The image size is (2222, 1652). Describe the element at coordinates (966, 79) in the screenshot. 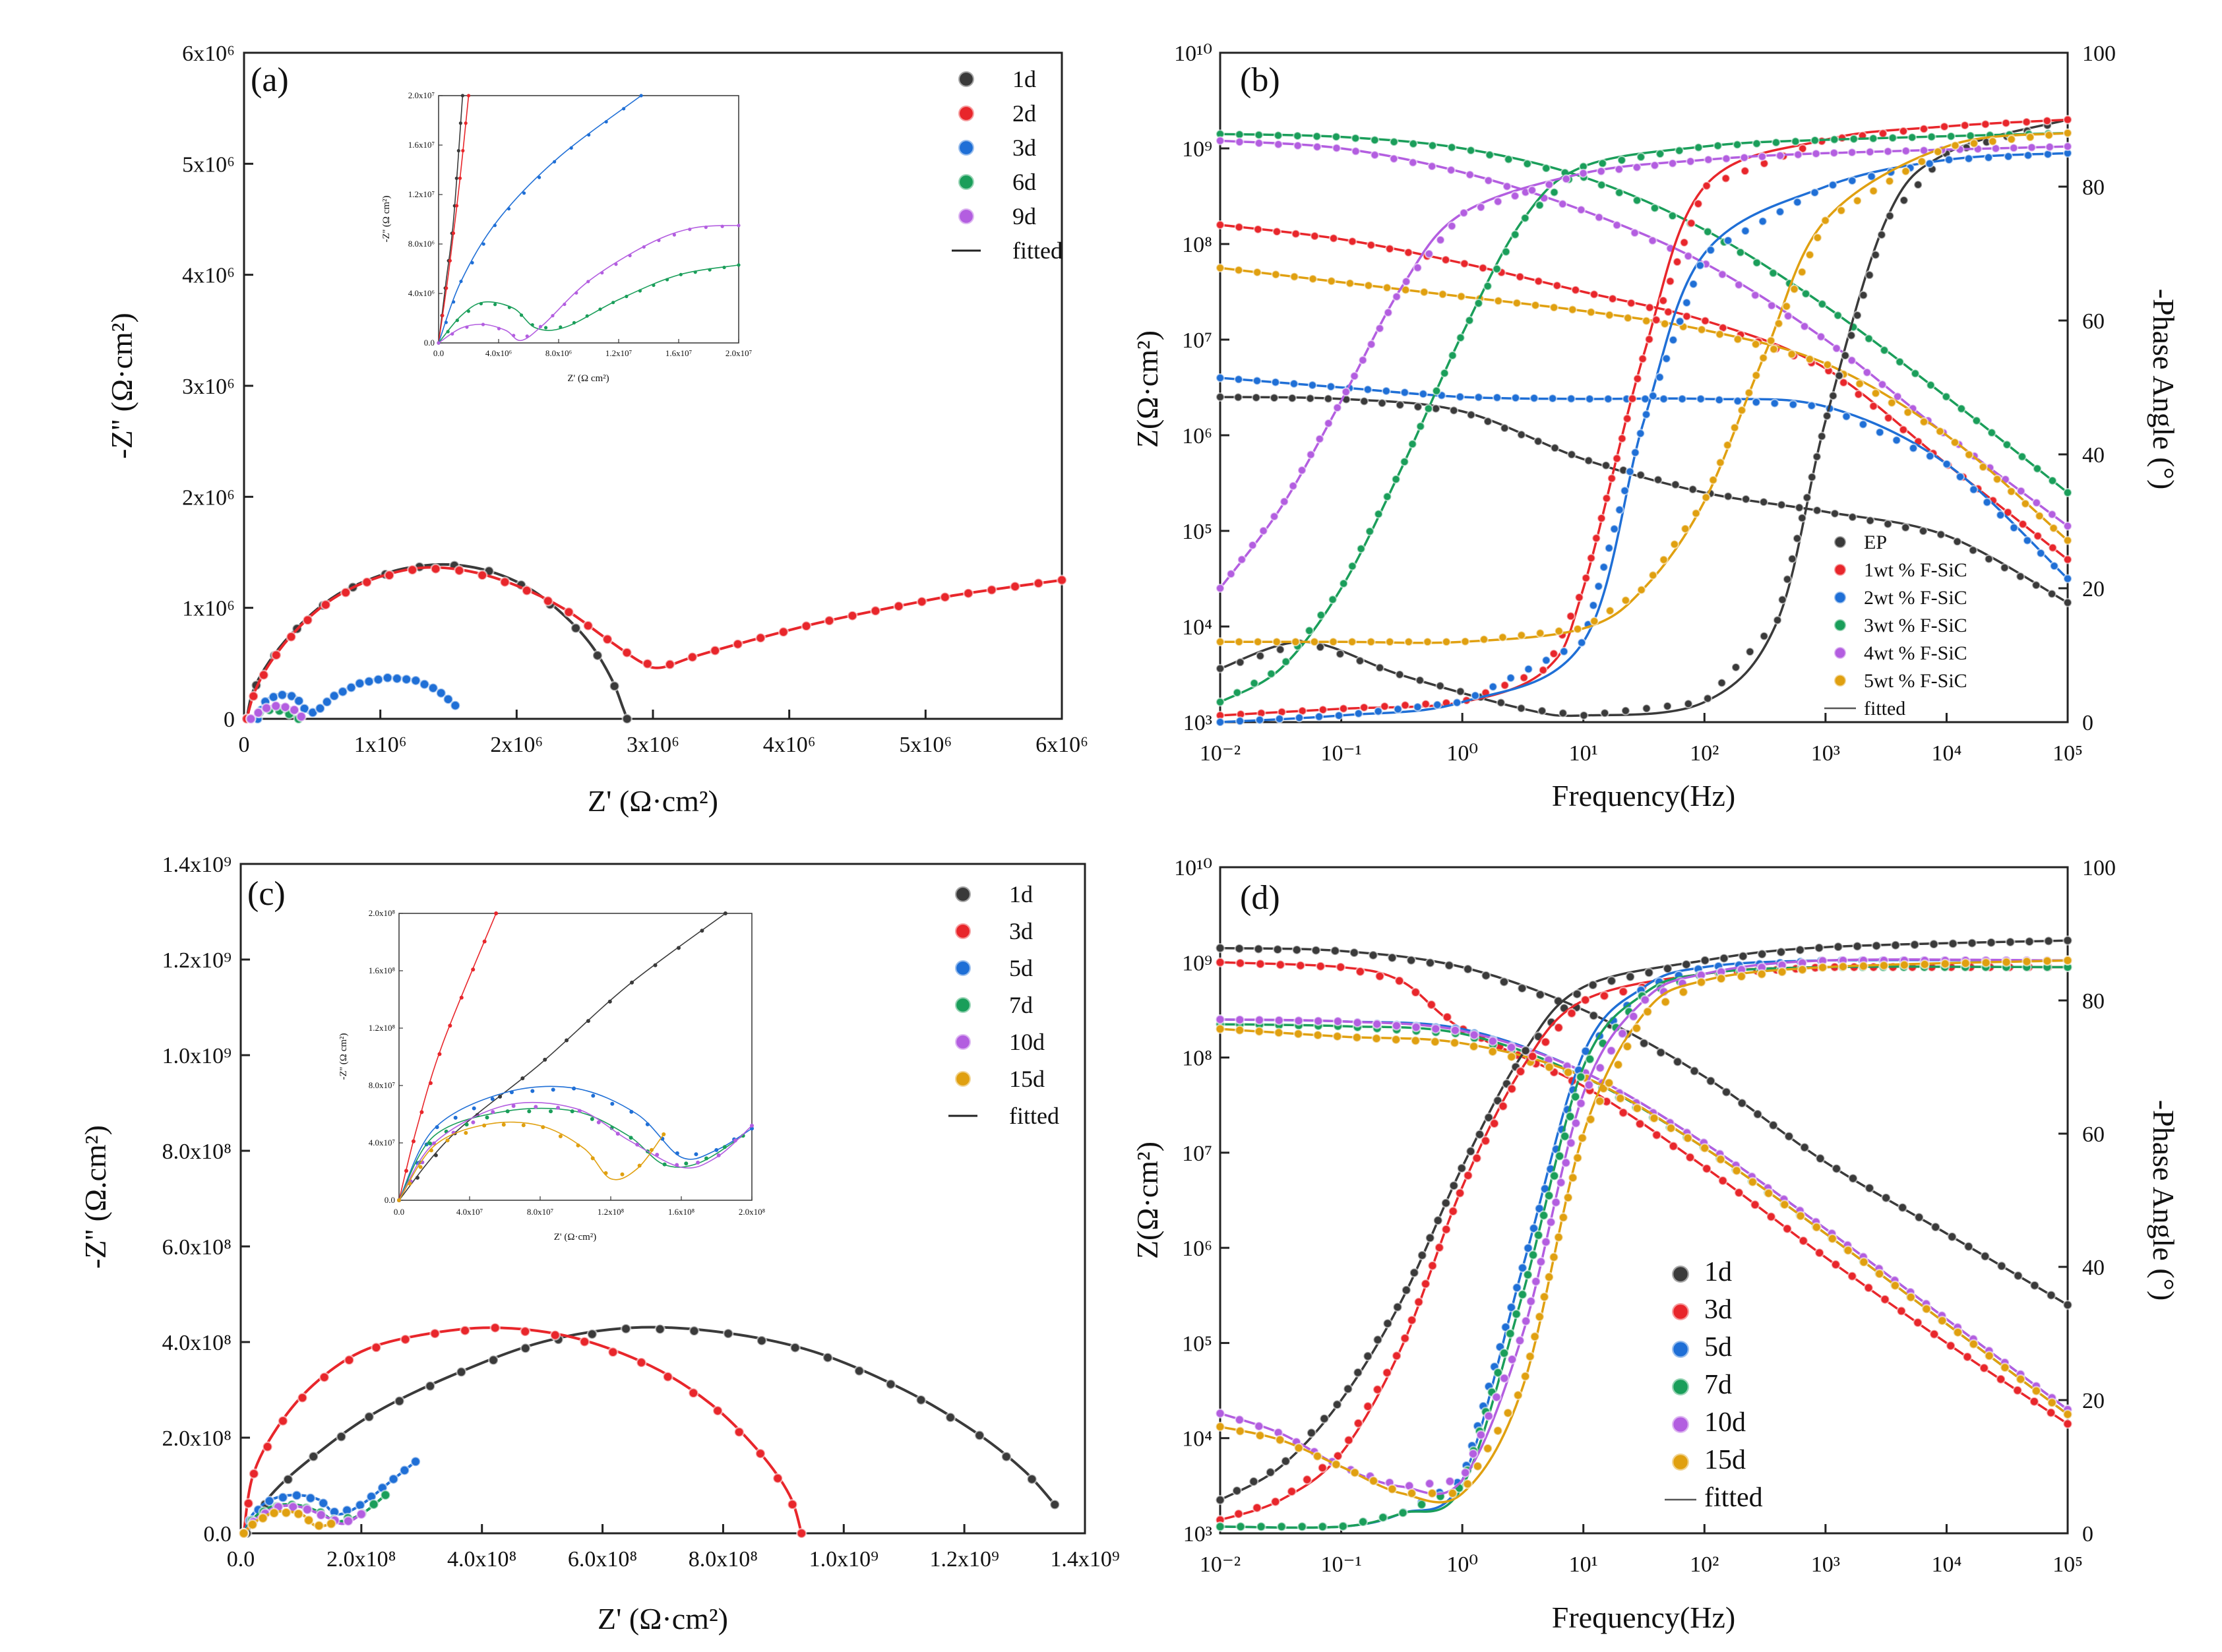

I see `legend-marker-1d` at that location.